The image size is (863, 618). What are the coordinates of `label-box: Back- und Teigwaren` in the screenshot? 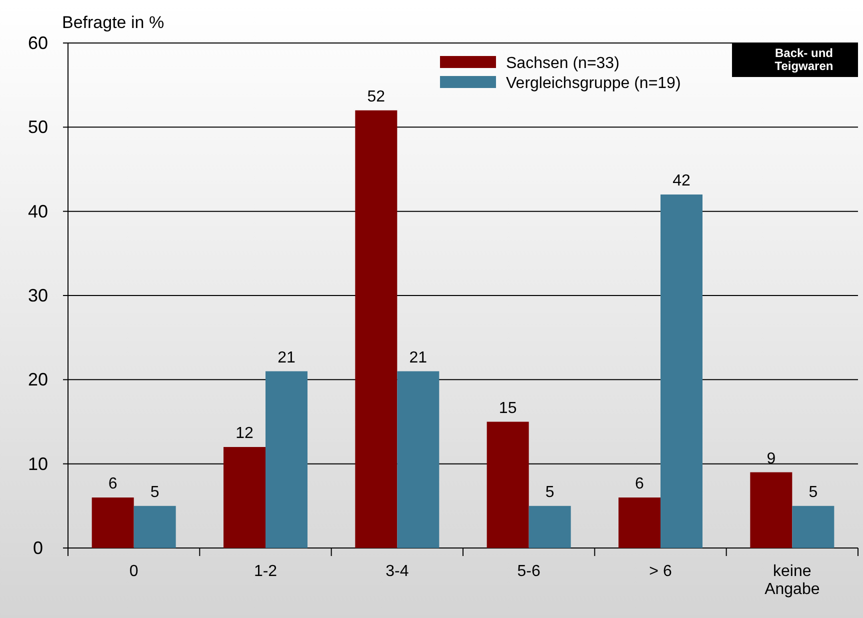 It's located at (795, 60).